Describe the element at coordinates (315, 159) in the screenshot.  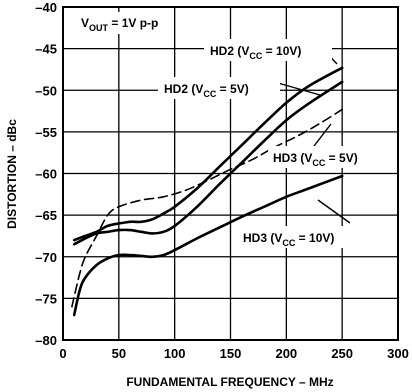
I see `svg-text: HD3 (VCC = 5V)` at that location.